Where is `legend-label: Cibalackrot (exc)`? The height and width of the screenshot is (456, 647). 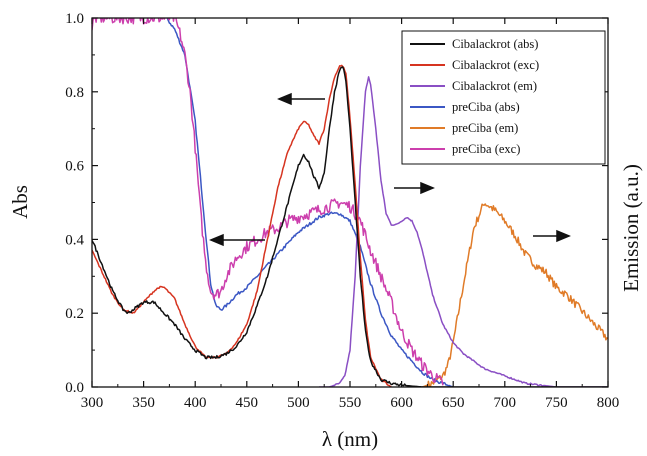 legend-label: Cibalackrot (exc) is located at coordinates (495, 65).